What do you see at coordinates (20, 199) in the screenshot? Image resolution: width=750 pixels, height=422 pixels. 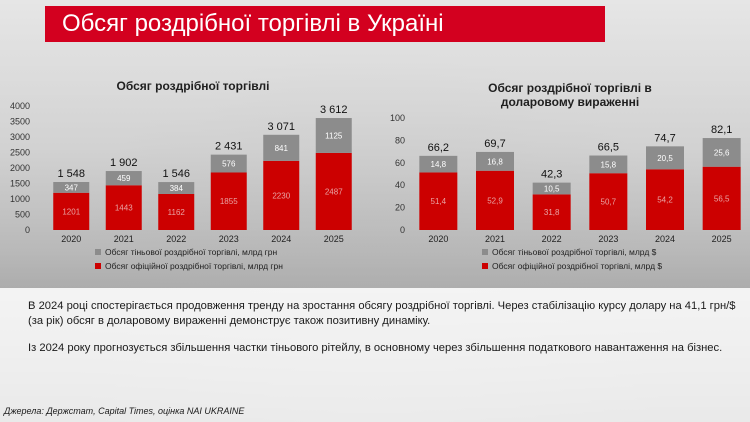 I see `y-tick-label: 1000` at bounding box center [20, 199].